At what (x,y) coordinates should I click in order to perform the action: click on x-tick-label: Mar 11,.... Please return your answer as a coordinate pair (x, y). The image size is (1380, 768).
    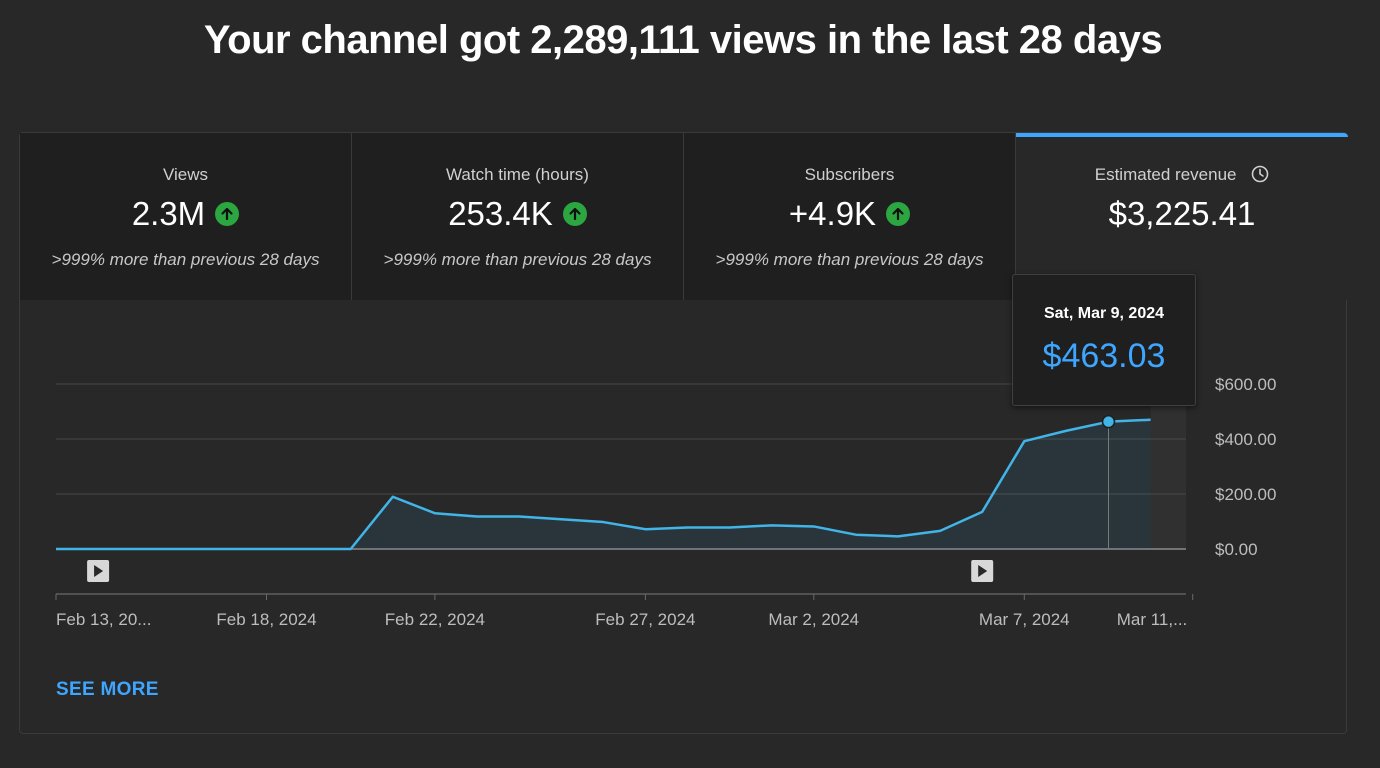
    Looking at the image, I should click on (1152, 619).